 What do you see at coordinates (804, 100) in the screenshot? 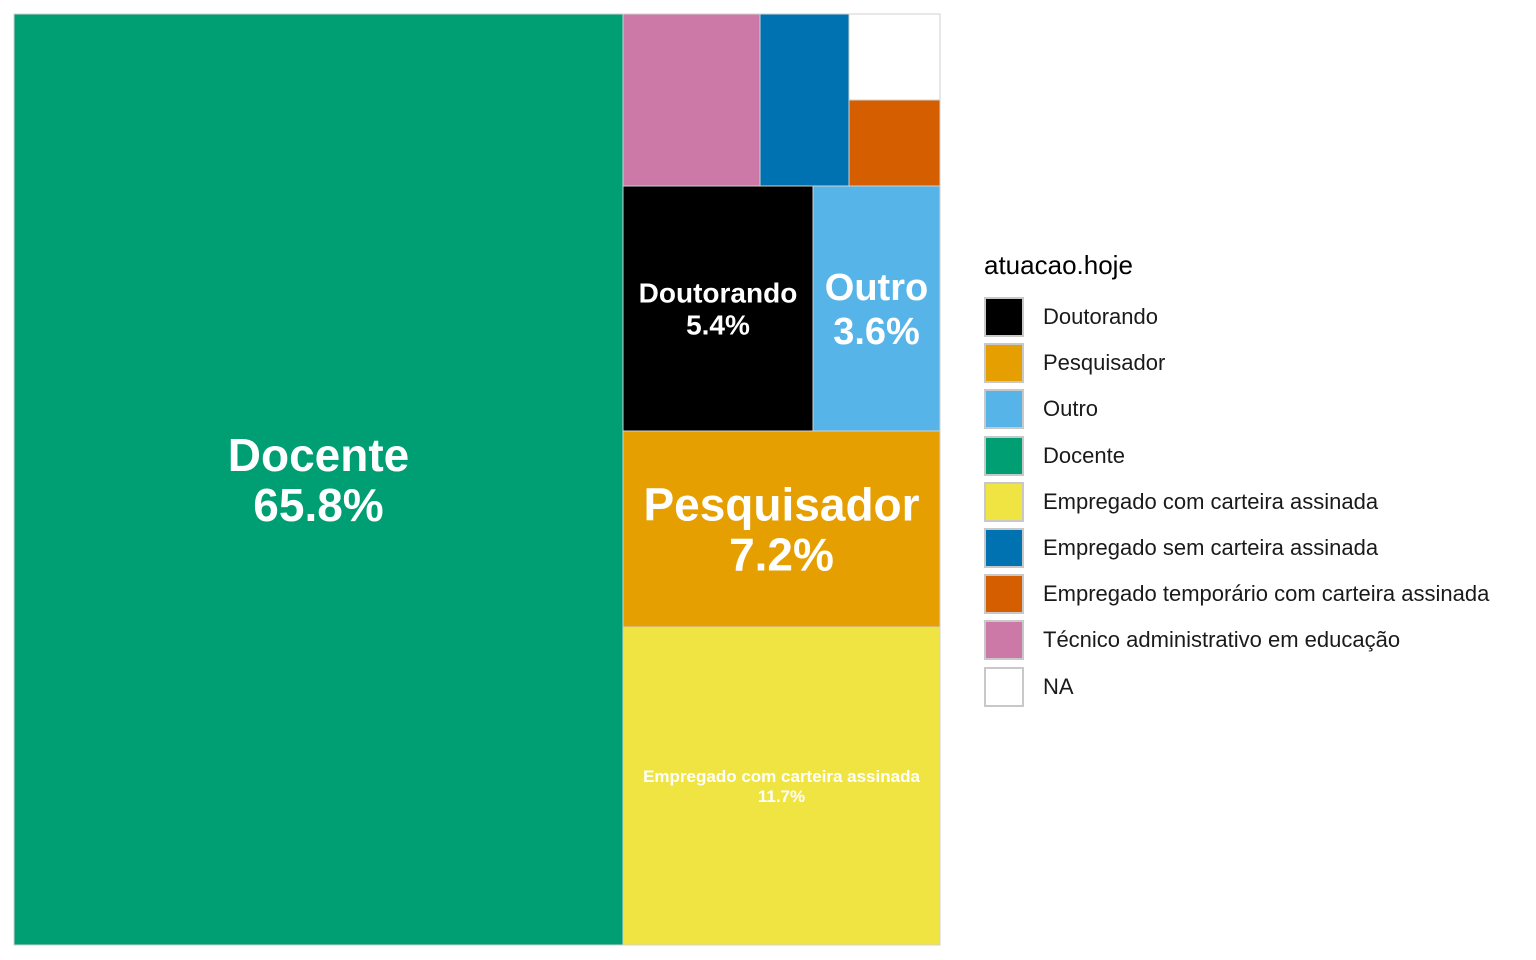
I see `treemap-tile-empregado-sem-carteira-assinada` at bounding box center [804, 100].